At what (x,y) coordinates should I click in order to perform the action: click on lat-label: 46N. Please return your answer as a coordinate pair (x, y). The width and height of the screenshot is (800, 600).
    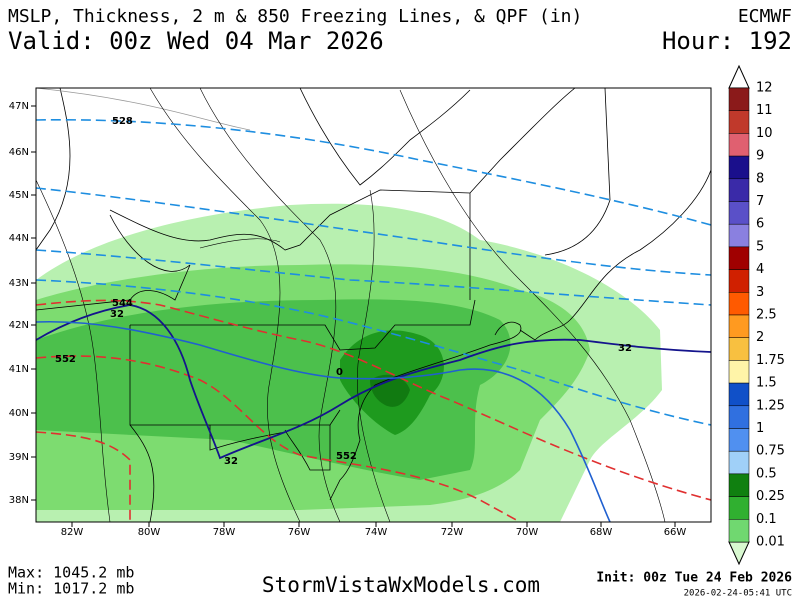
    Looking at the image, I should click on (19, 152).